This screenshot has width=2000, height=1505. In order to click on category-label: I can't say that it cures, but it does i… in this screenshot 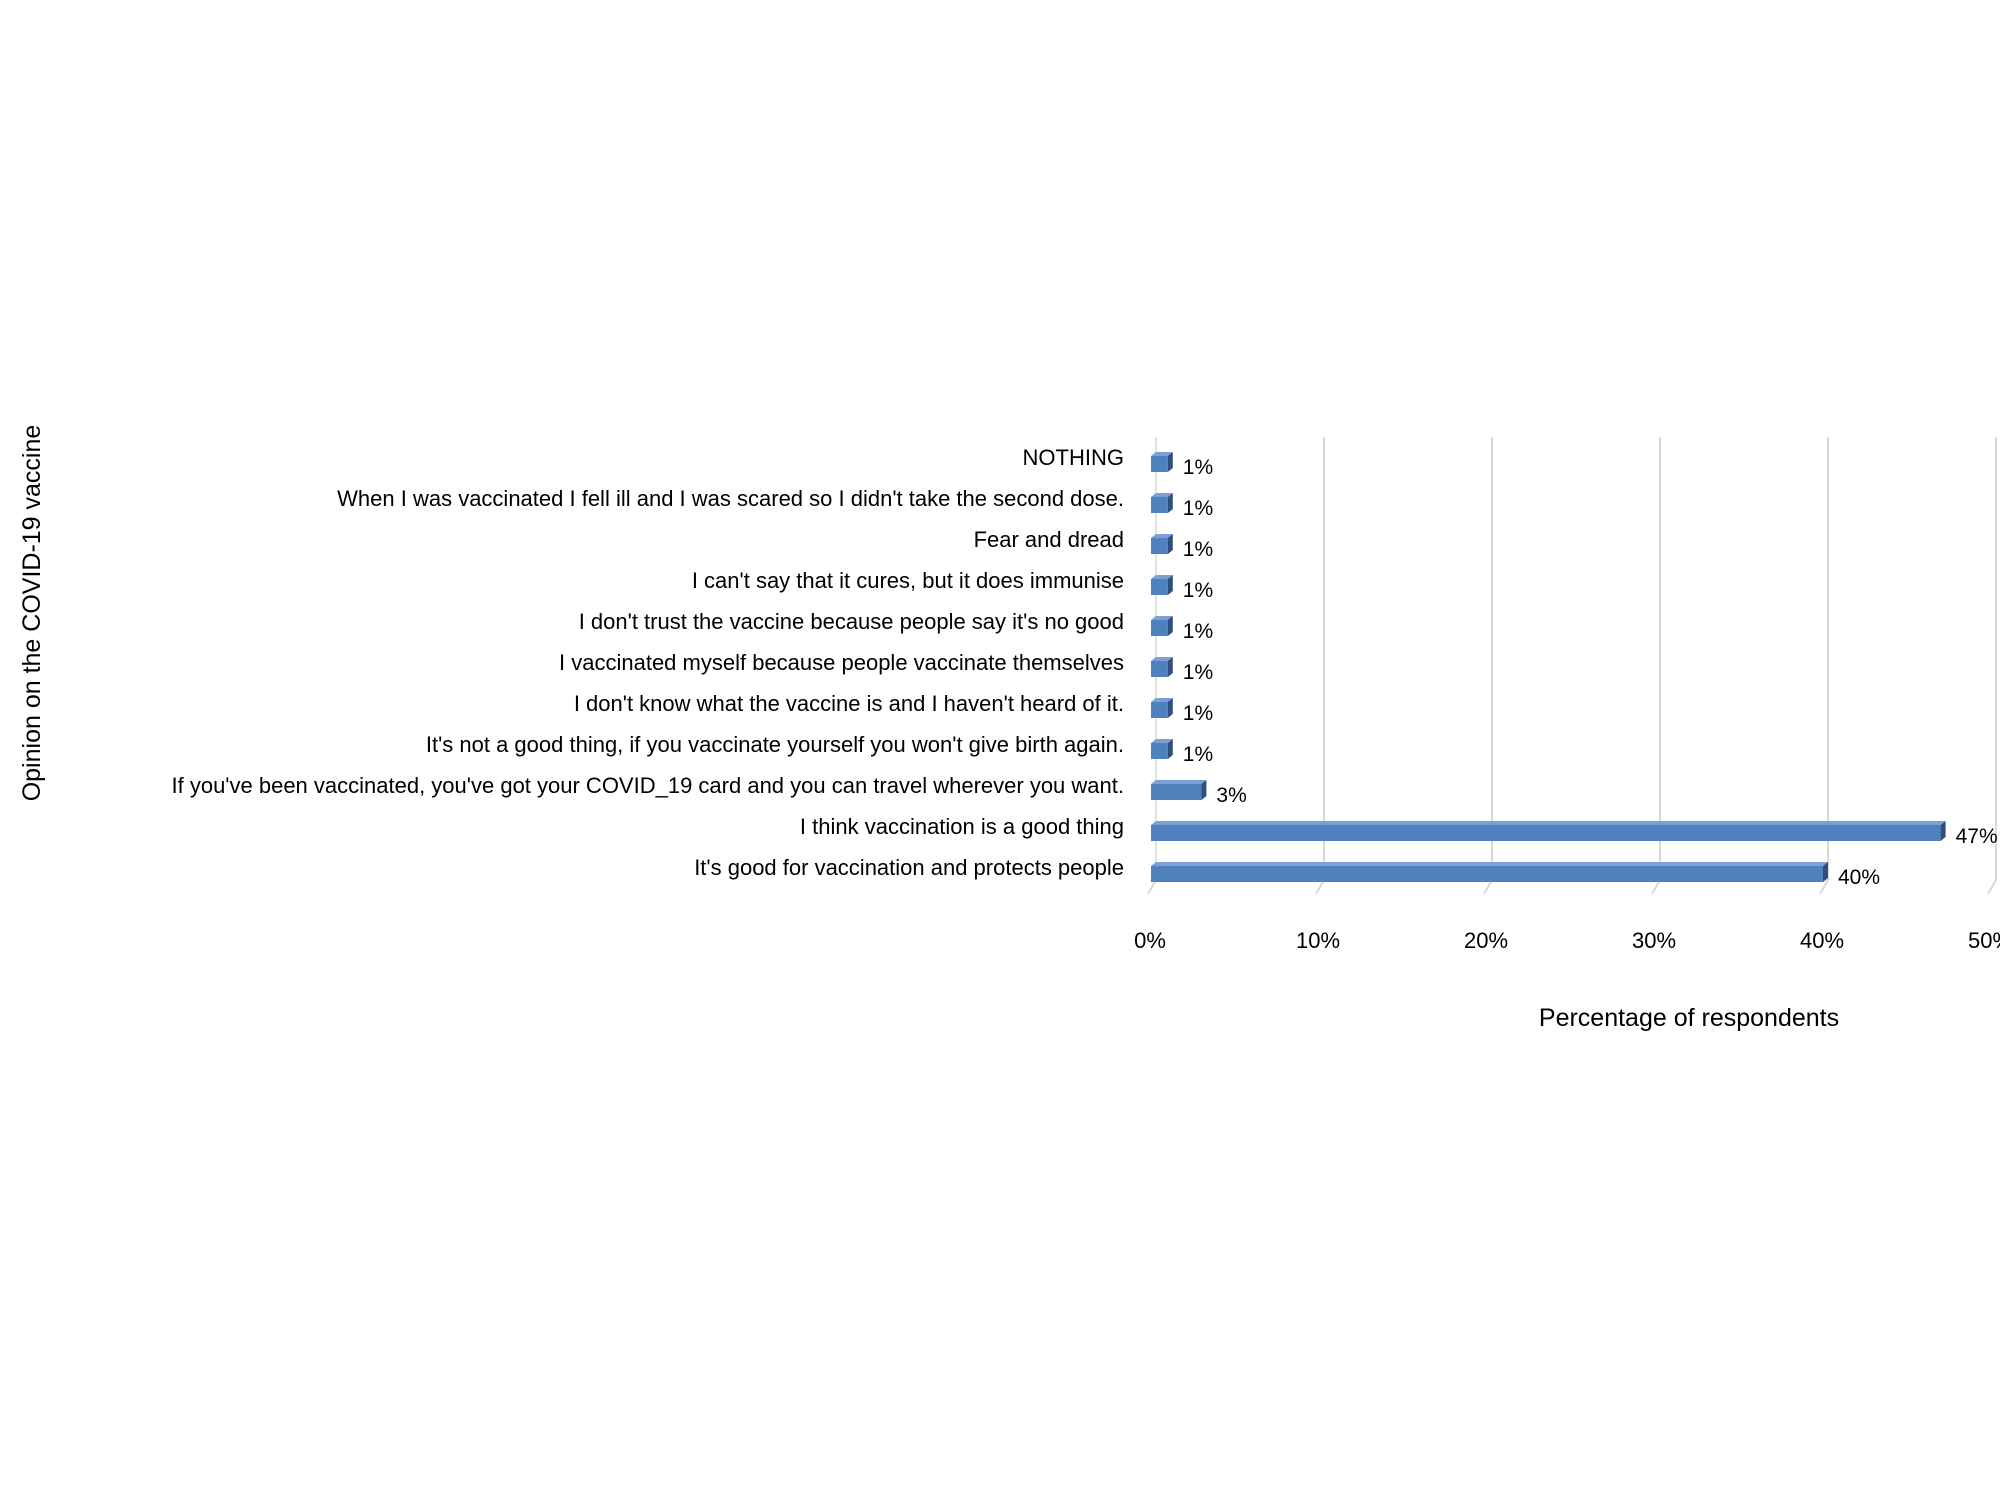, I will do `click(908, 580)`.